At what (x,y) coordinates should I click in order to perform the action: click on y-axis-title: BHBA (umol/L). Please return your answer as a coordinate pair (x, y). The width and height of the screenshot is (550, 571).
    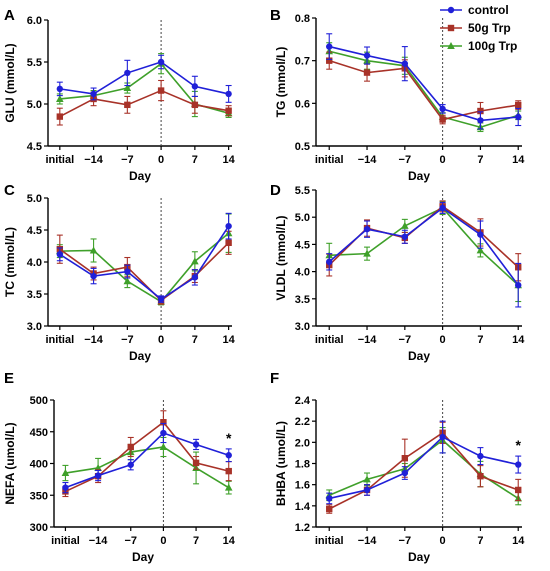
    Looking at the image, I should click on (281, 463).